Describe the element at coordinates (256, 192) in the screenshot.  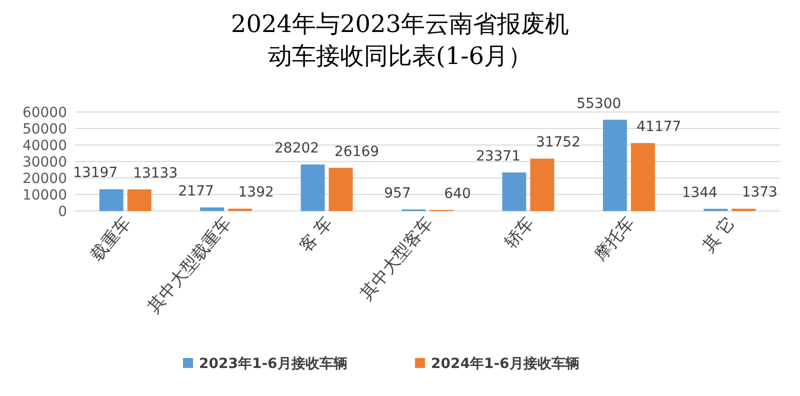
I see `data-label: 1392` at that location.